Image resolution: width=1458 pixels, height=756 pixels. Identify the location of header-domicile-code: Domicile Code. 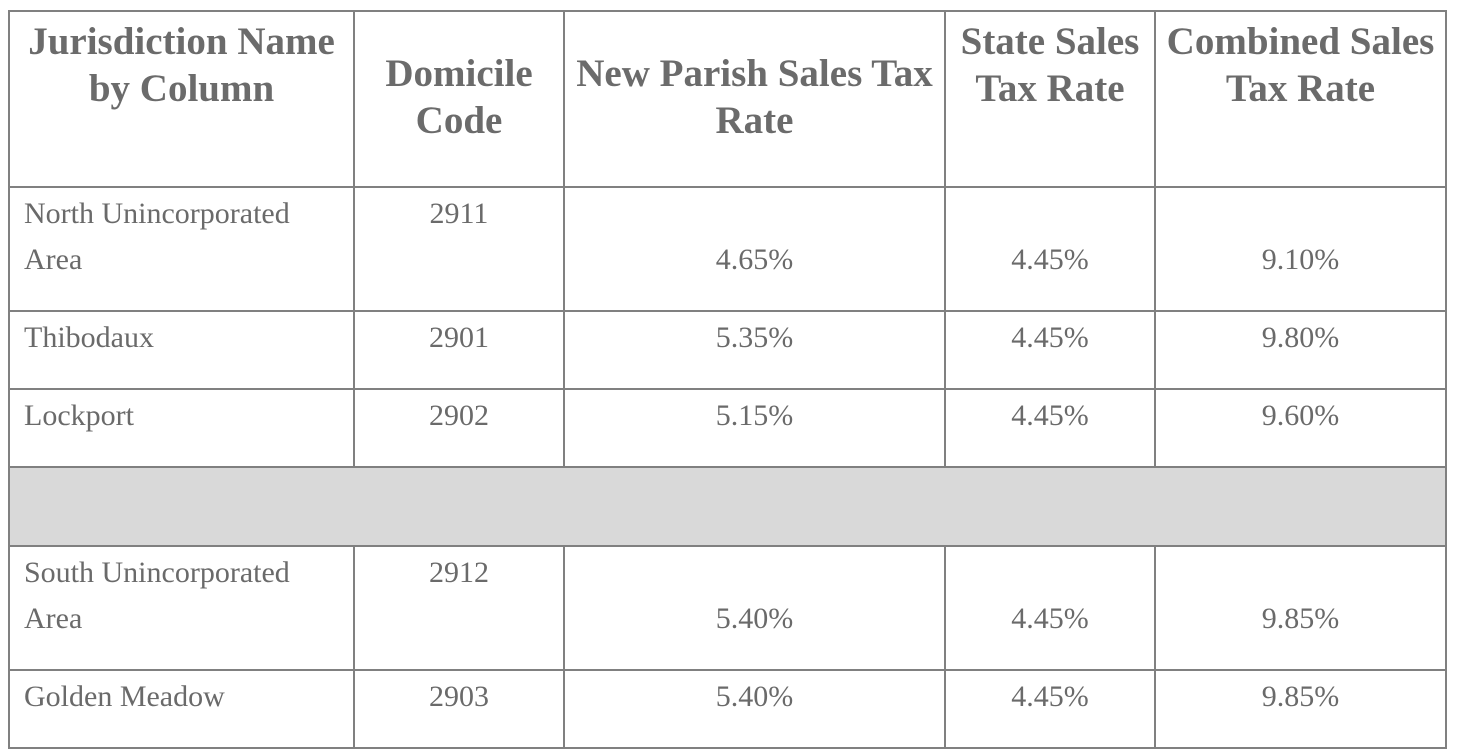
(459, 99).